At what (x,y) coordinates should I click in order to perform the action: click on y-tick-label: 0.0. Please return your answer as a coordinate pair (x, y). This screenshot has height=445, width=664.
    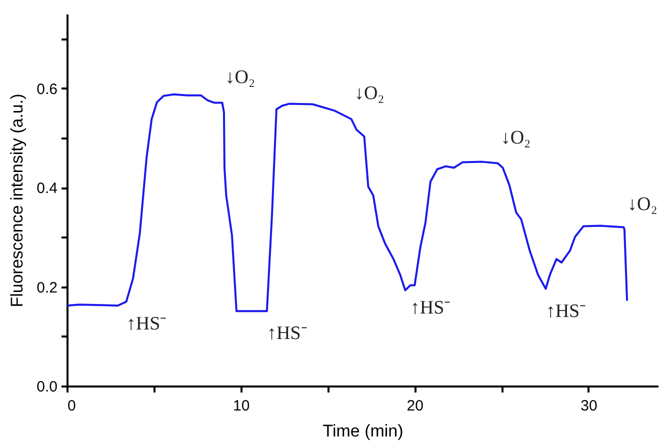
    Looking at the image, I should click on (47, 387).